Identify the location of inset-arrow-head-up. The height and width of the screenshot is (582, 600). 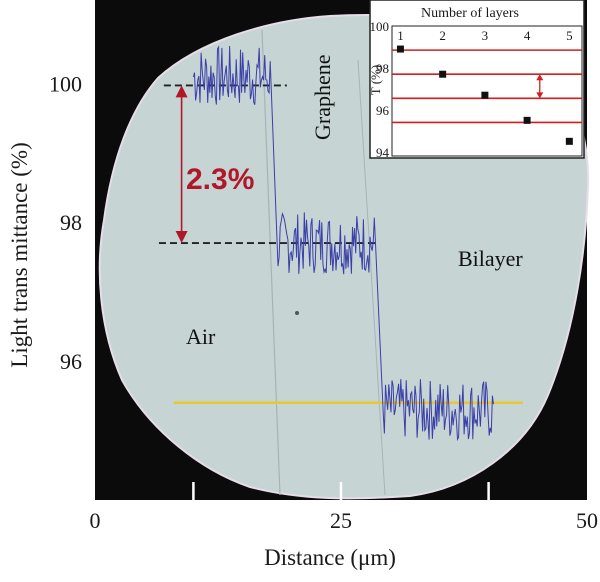
(540, 77).